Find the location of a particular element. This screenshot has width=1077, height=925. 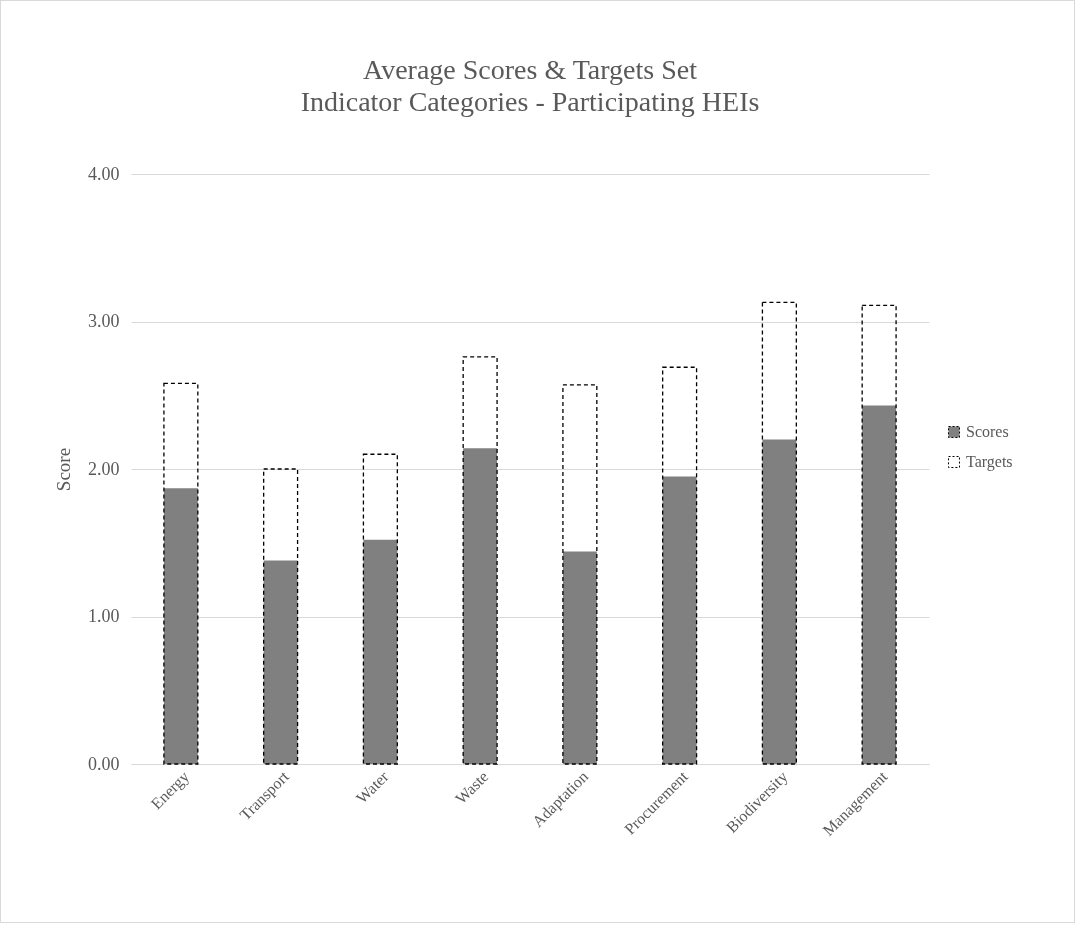

chart-subtitle: Indicator Categories - Participating HEIs is located at coordinates (530, 101).